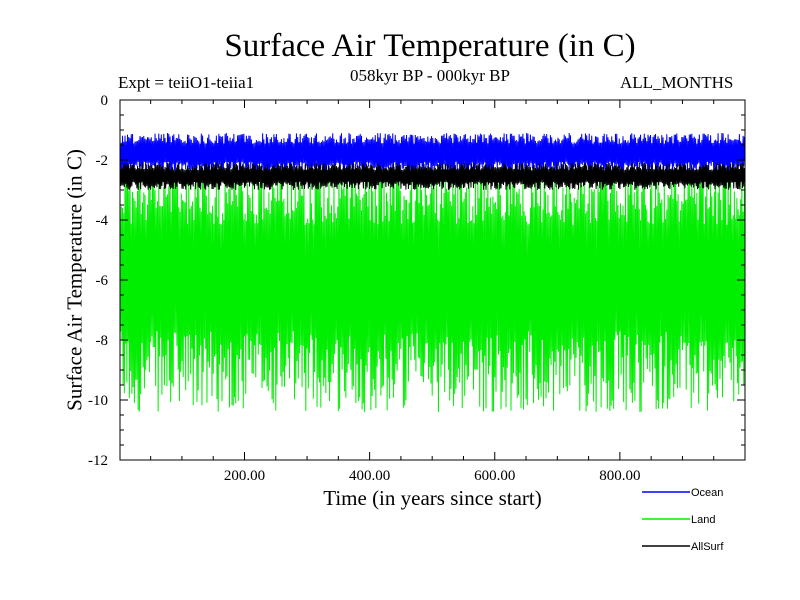 Image resolution: width=800 pixels, height=600 pixels. What do you see at coordinates (369, 476) in the screenshot?
I see `x-tick-label: 400.00` at bounding box center [369, 476].